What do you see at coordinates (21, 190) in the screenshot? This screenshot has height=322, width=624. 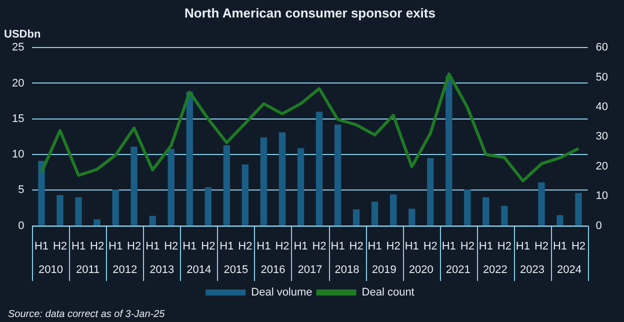 I see `y-tick-label: 5` at bounding box center [21, 190].